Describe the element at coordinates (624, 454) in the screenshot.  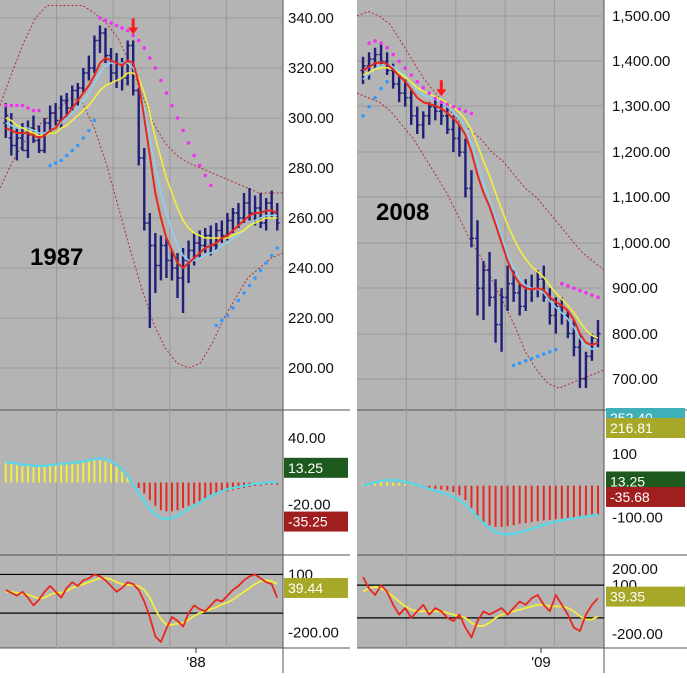
I see `pane-1-macd-tick-0: 100` at that location.